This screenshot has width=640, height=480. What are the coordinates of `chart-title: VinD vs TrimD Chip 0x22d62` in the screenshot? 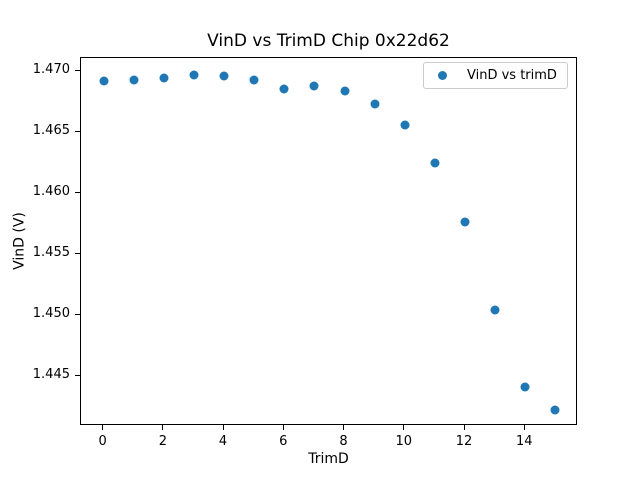 It's located at (328, 41).